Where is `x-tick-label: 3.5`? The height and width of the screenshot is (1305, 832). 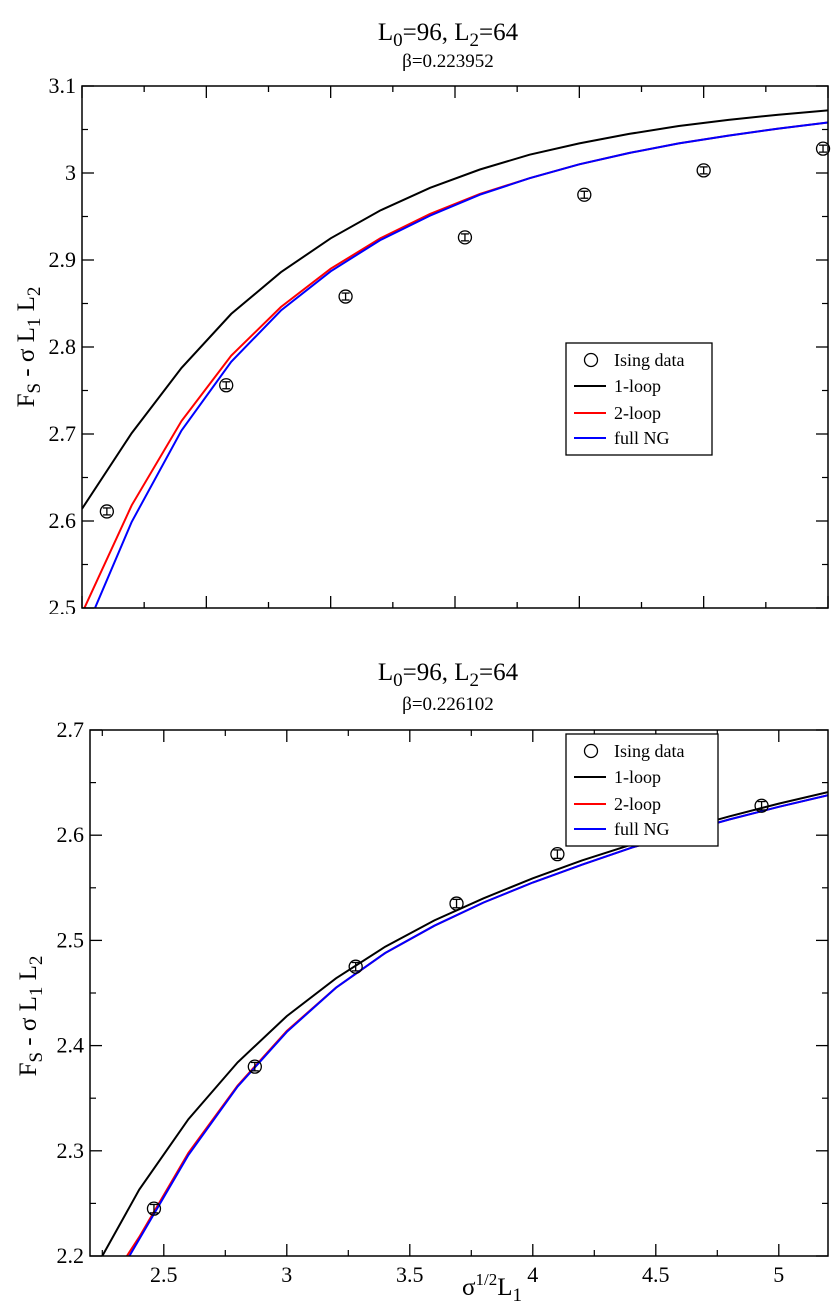
x-tick-label: 3.5 is located at coordinates (410, 1274).